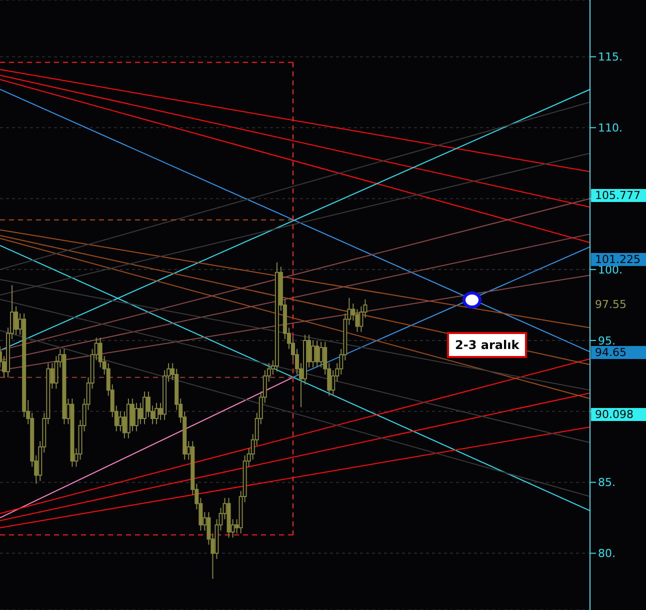 Image resolution: width=646 pixels, height=610 pixels. I want to click on y-tick-label: 115., so click(610, 57).